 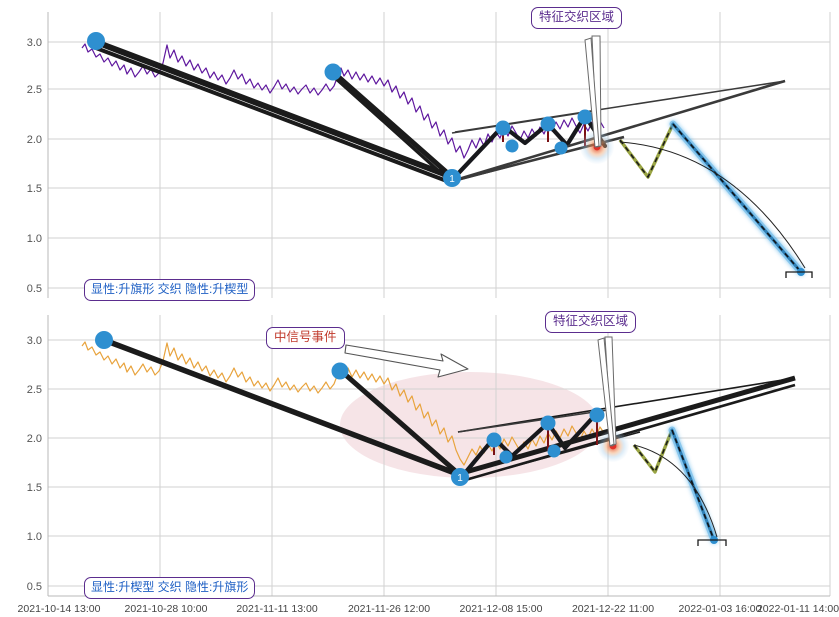 I want to click on zone-label-top: 特征交织区域, so click(x=577, y=18).